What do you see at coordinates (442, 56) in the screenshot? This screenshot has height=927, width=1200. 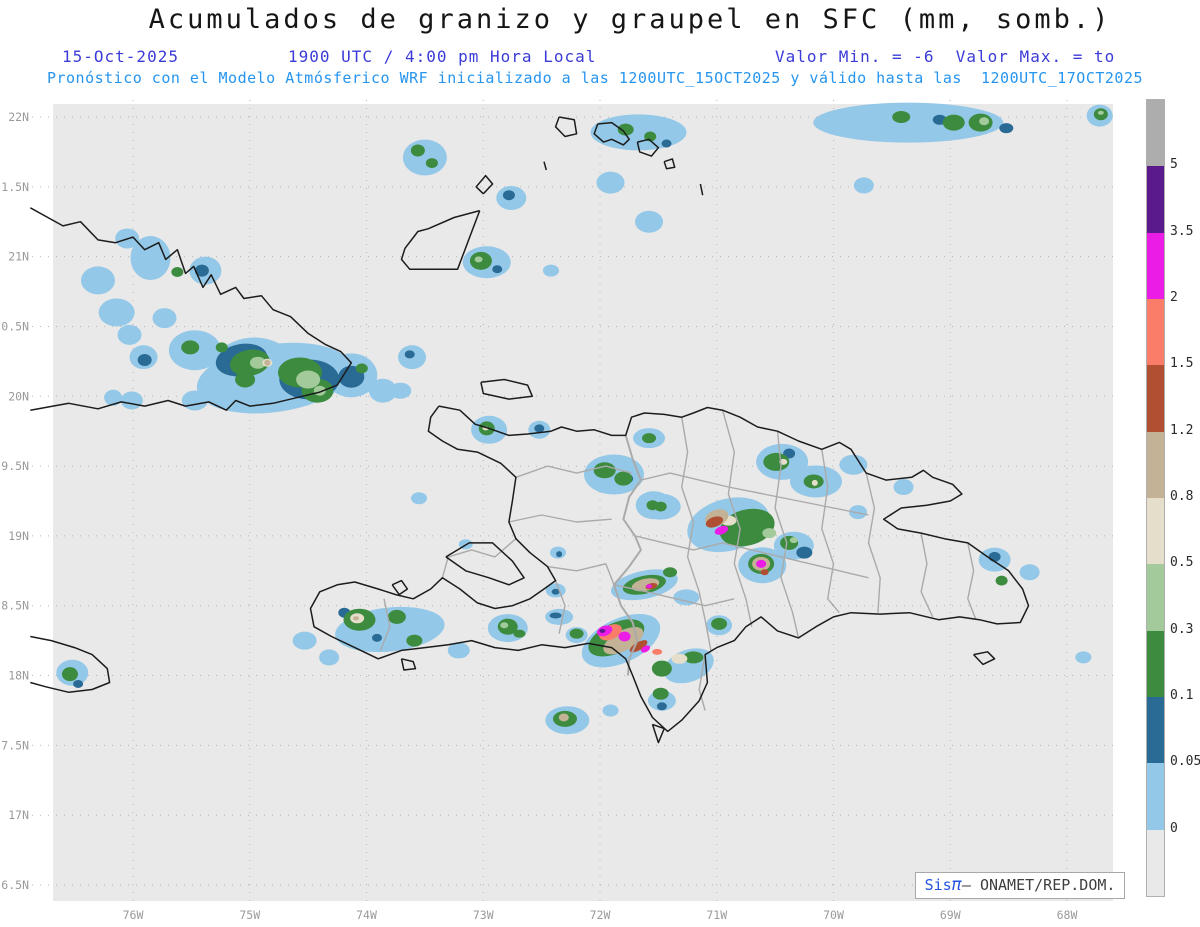 I see `forecast-time: 1900 UTC / 4:00 pm Hora Local` at bounding box center [442, 56].